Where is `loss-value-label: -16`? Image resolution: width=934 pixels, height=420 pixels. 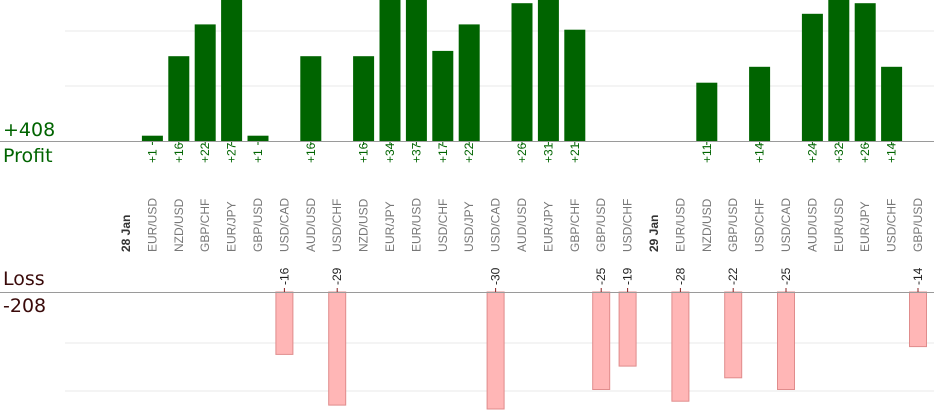
loss-value-label: -16 is located at coordinates (284, 276).